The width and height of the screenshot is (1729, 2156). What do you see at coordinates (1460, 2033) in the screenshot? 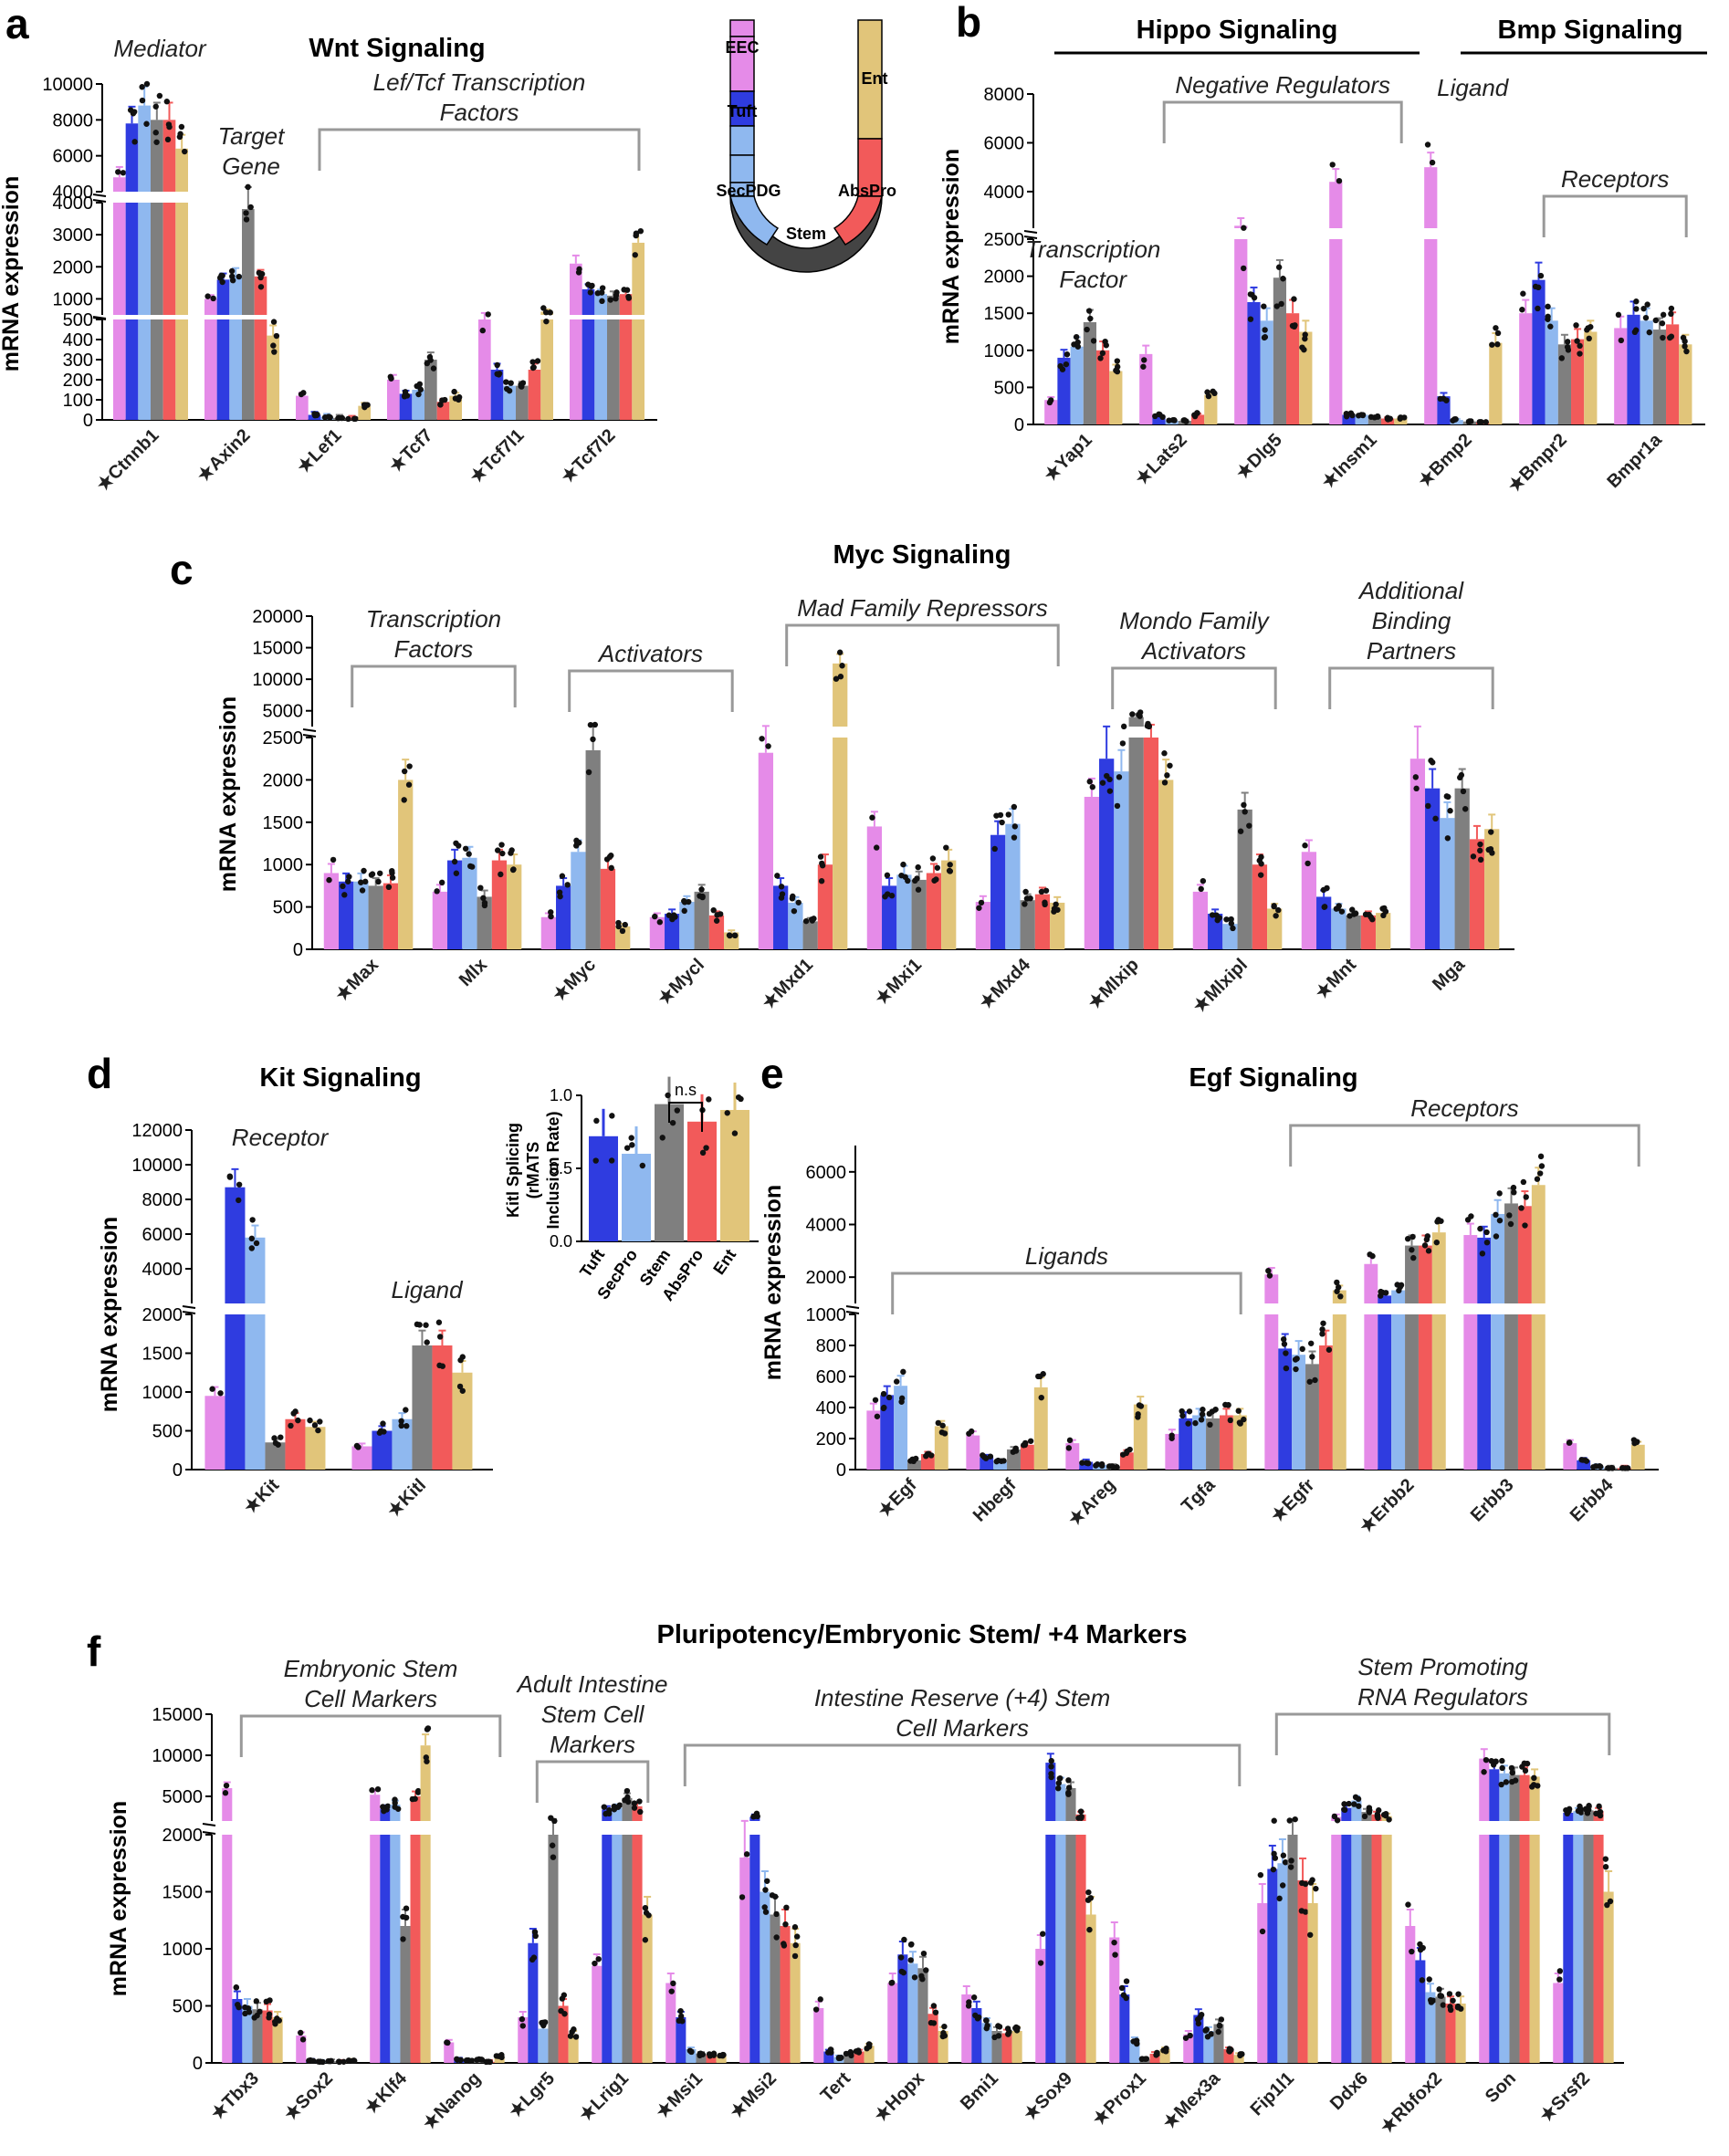
I see `bar-rbfox2-ent` at bounding box center [1460, 2033].